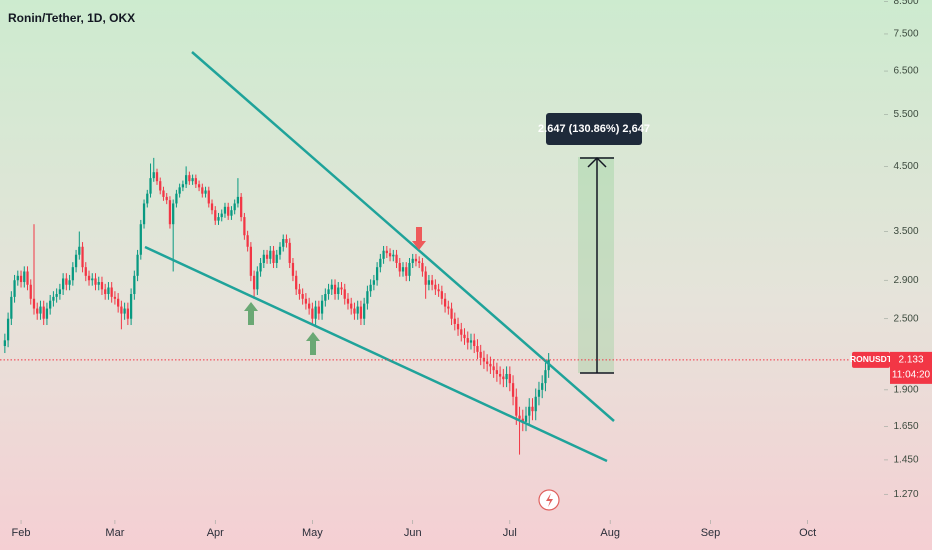 This screenshot has width=932, height=550. Describe the element at coordinates (911, 367) in the screenshot. I see `price-box` at that location.